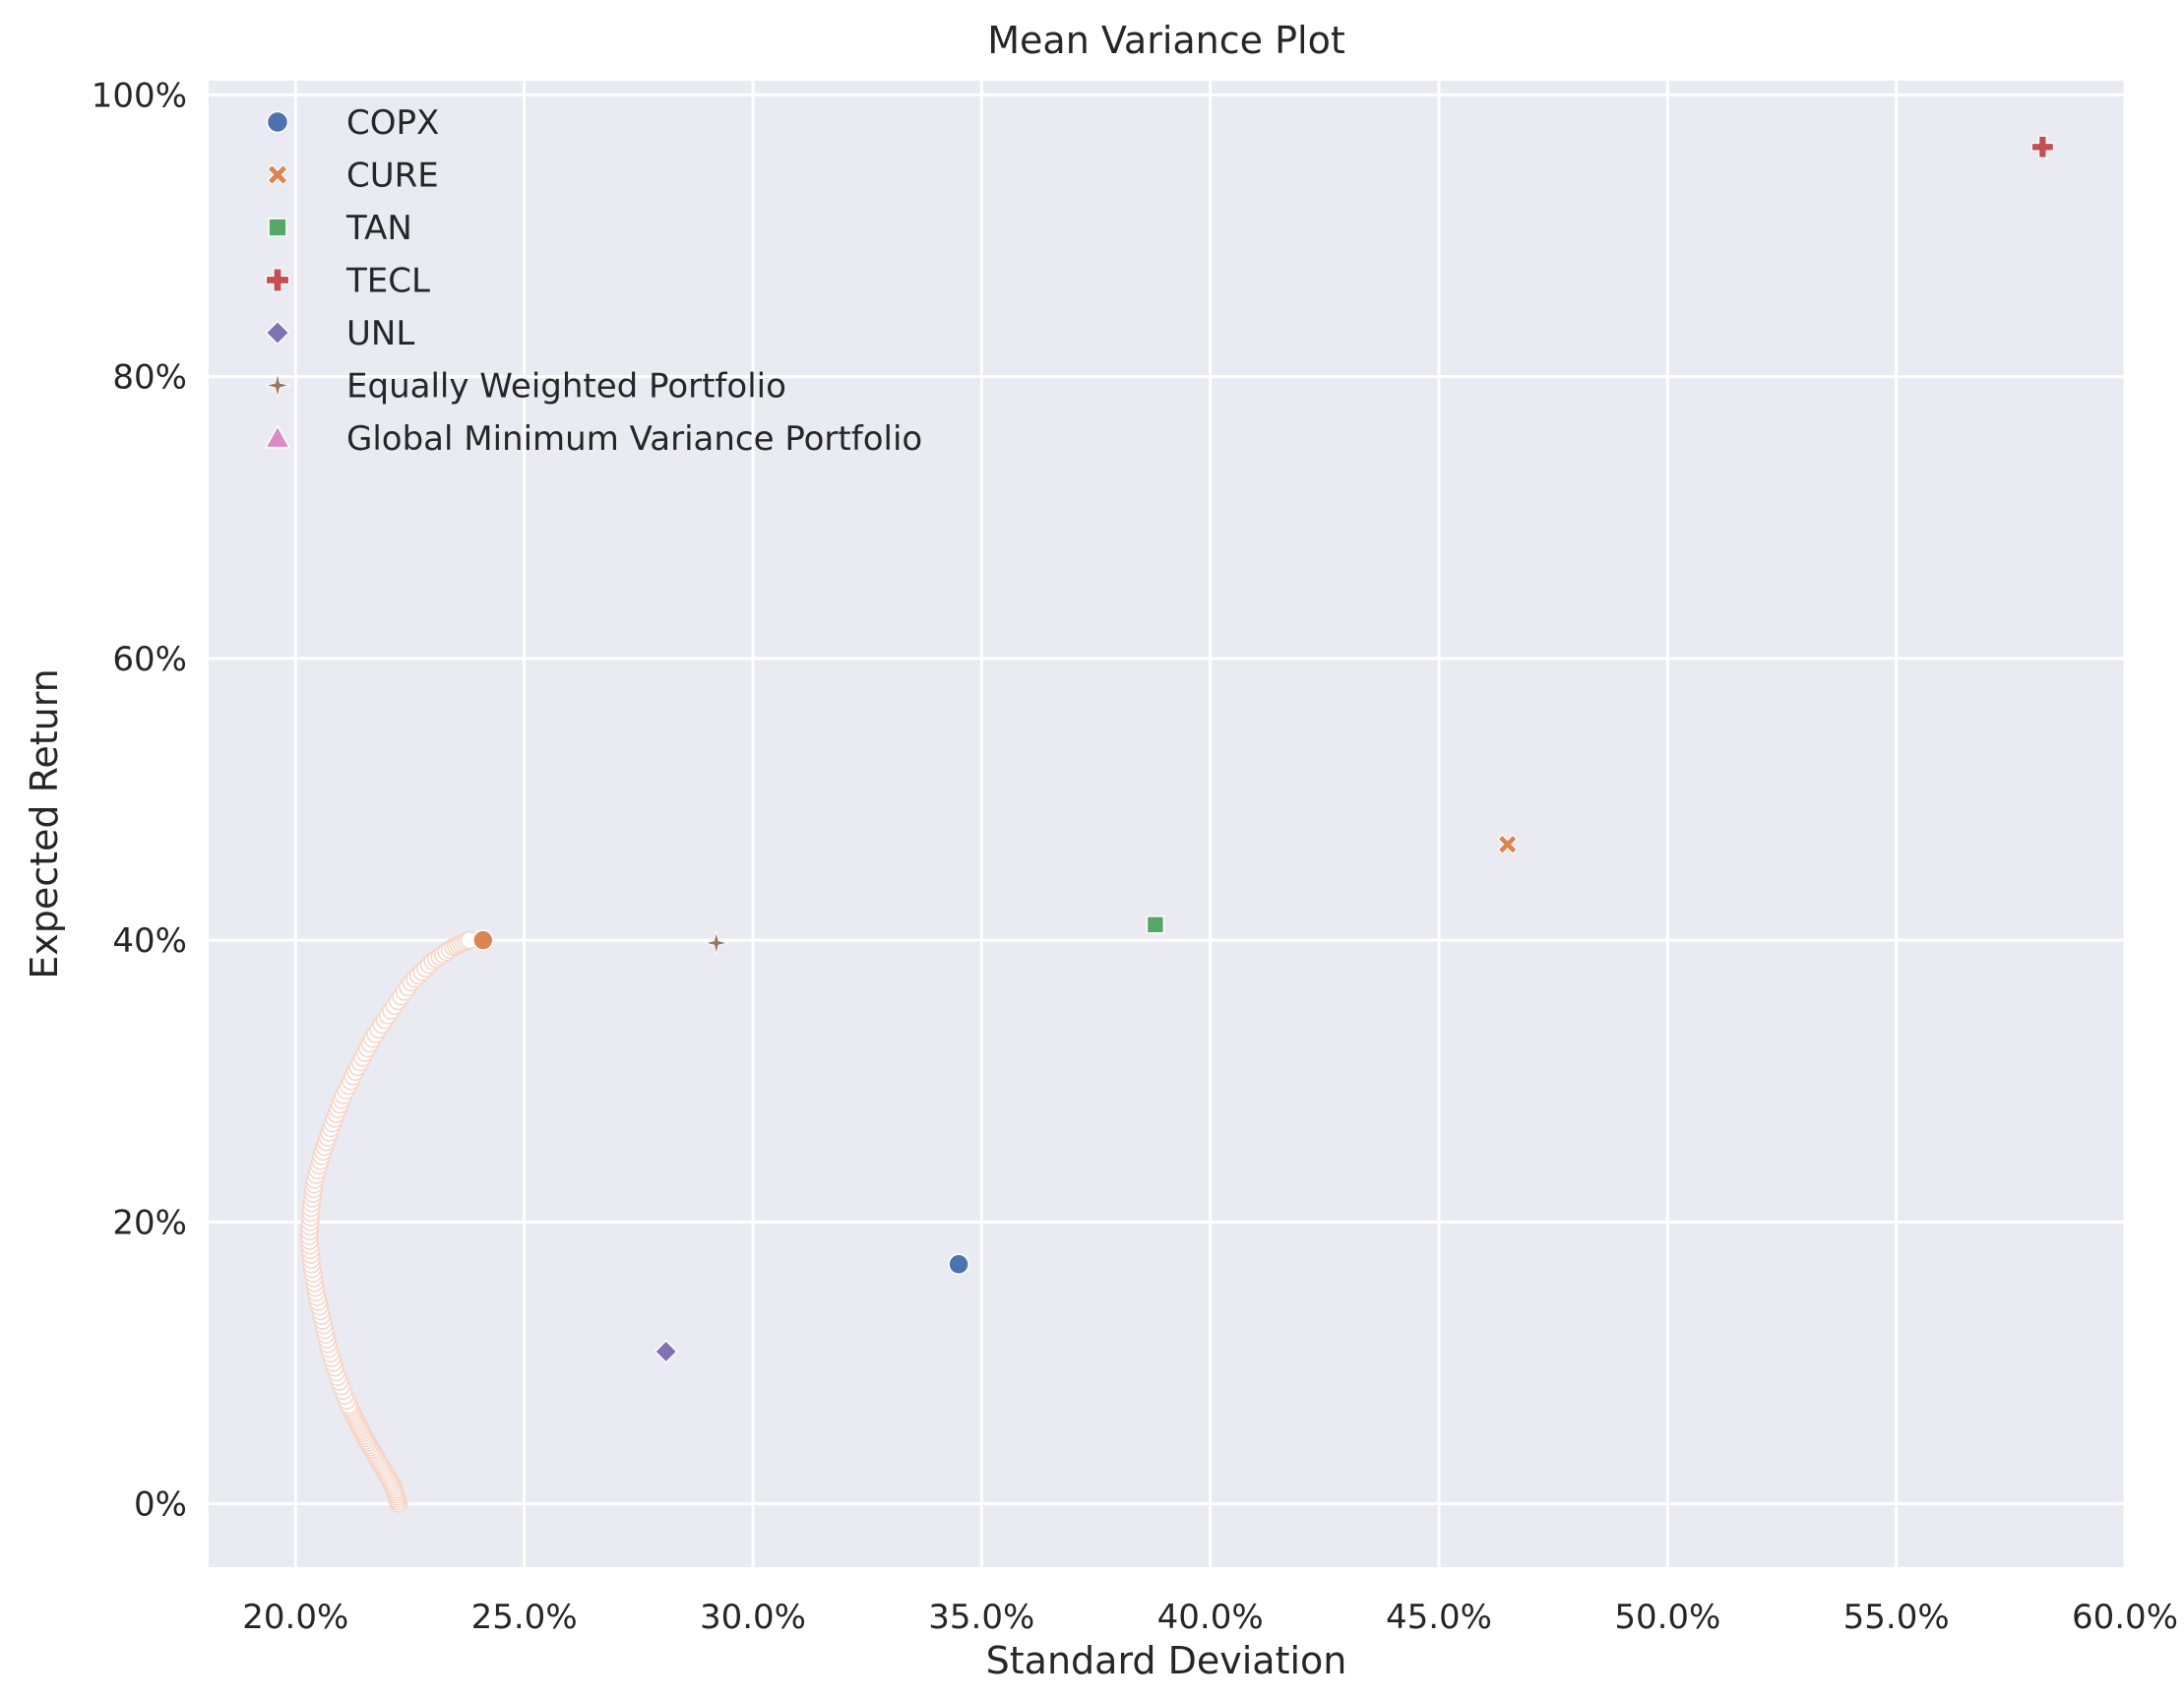 This screenshot has height=1702, width=2184. What do you see at coordinates (295, 1617) in the screenshot?
I see `x-tick-label-0: 20.0%` at bounding box center [295, 1617].